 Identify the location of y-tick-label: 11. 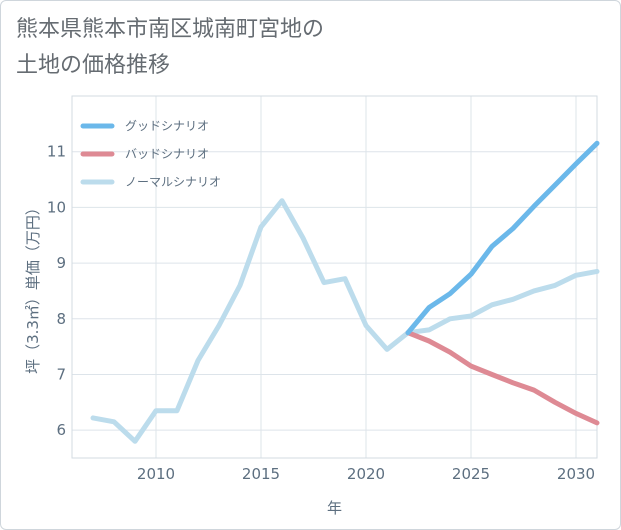
(56, 152).